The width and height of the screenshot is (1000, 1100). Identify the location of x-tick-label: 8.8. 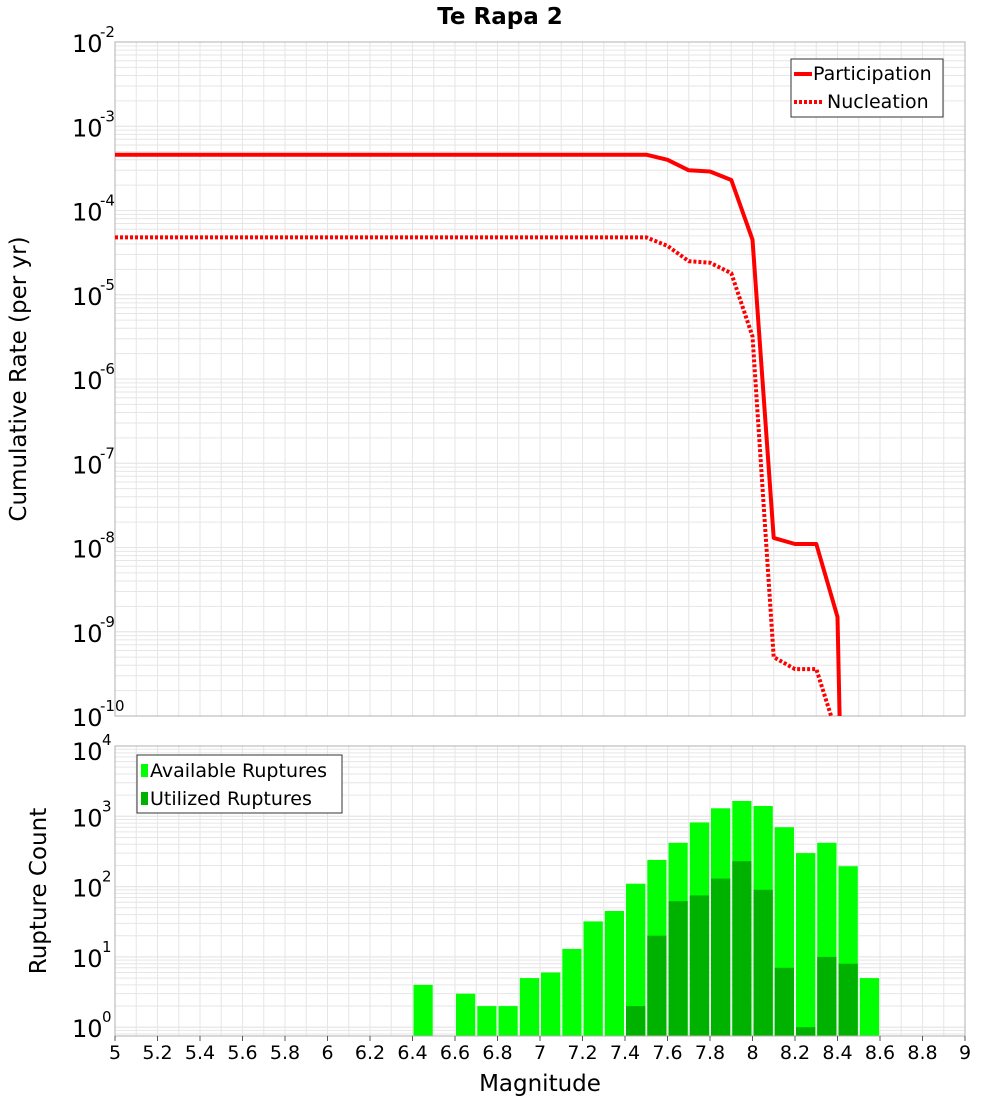
(922, 1053).